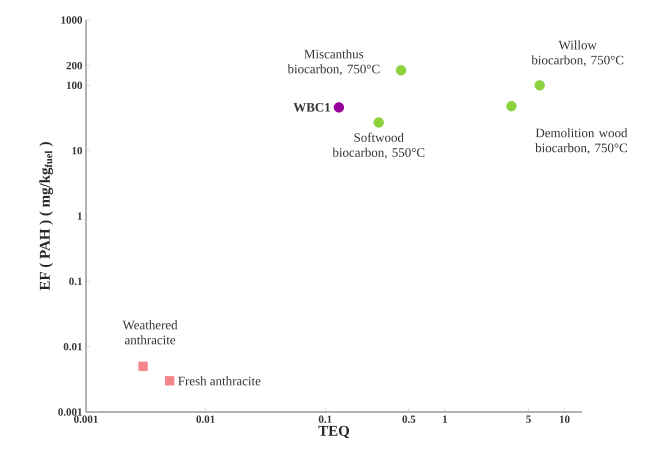 Image resolution: width=654 pixels, height=458 pixels. What do you see at coordinates (565, 419) in the screenshot?
I see `x-tick-label: 10` at bounding box center [565, 419].